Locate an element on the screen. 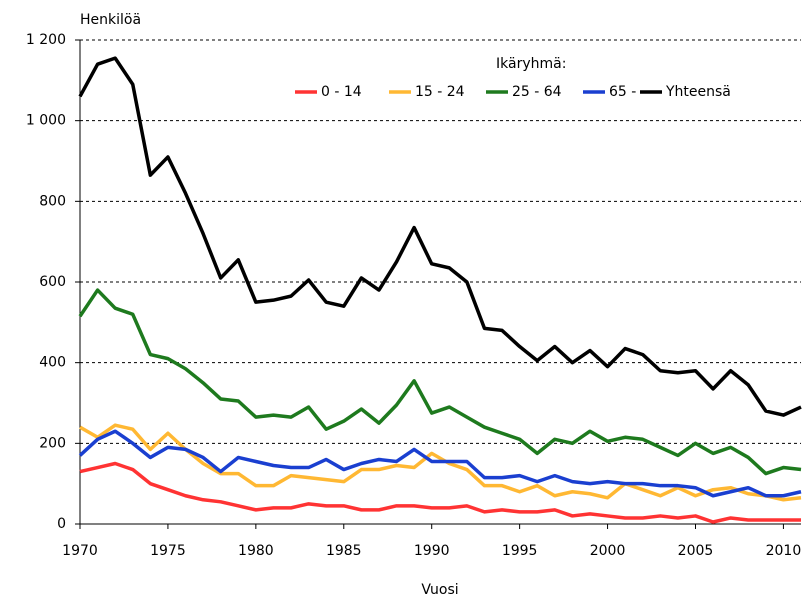 The height and width of the screenshot is (604, 806). x-tick-label: 1970 is located at coordinates (80, 551).